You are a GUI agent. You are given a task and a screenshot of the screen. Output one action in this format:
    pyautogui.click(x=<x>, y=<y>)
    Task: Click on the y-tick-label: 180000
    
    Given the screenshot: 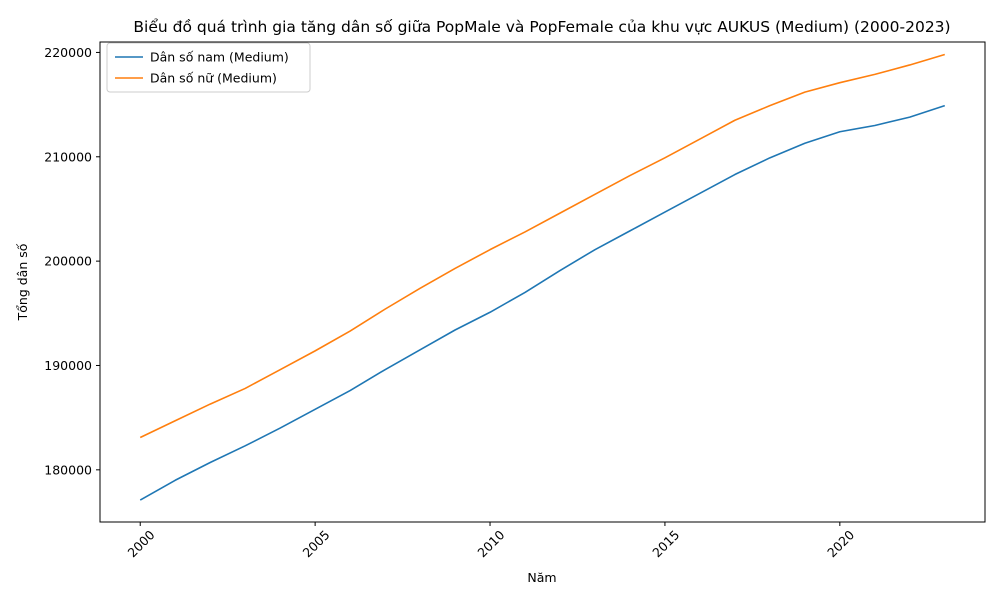 What is the action you would take?
    pyautogui.click(x=68, y=469)
    